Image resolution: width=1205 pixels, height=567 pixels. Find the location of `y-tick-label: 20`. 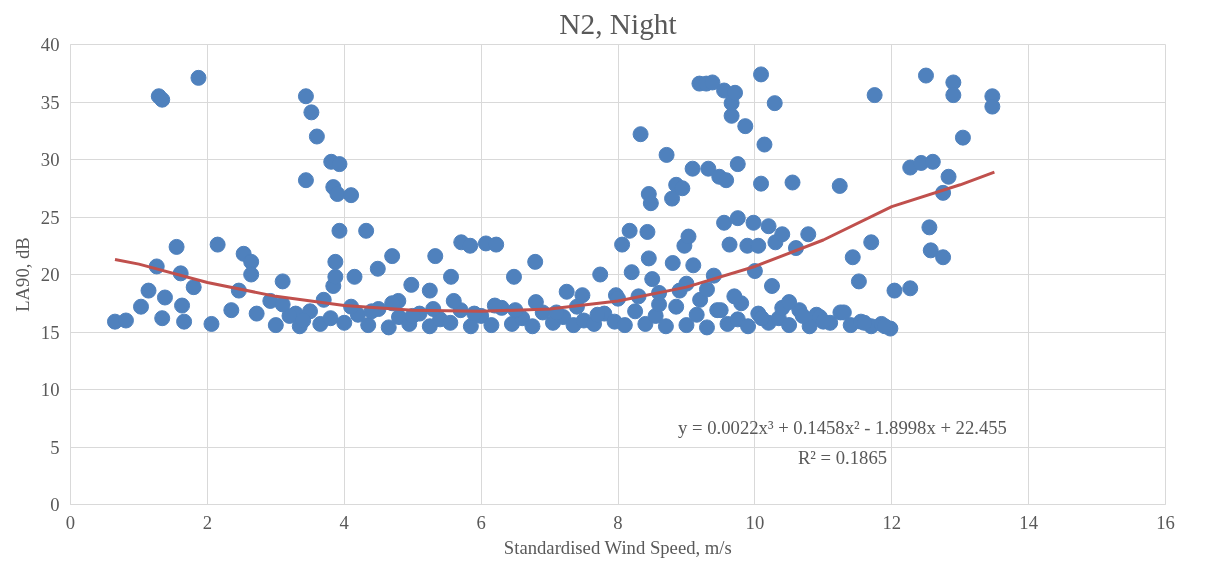

y-tick-label: 20 is located at coordinates (50, 274).